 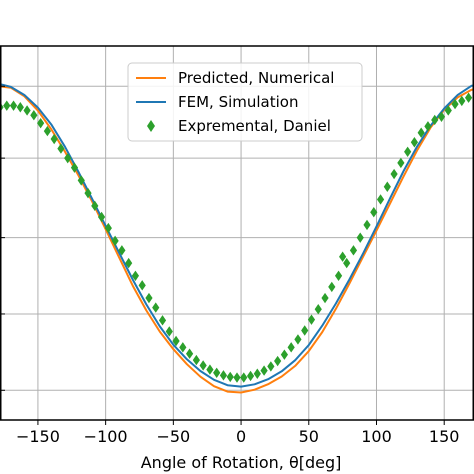 I want to click on x-tick-label: −50, so click(x=173, y=436).